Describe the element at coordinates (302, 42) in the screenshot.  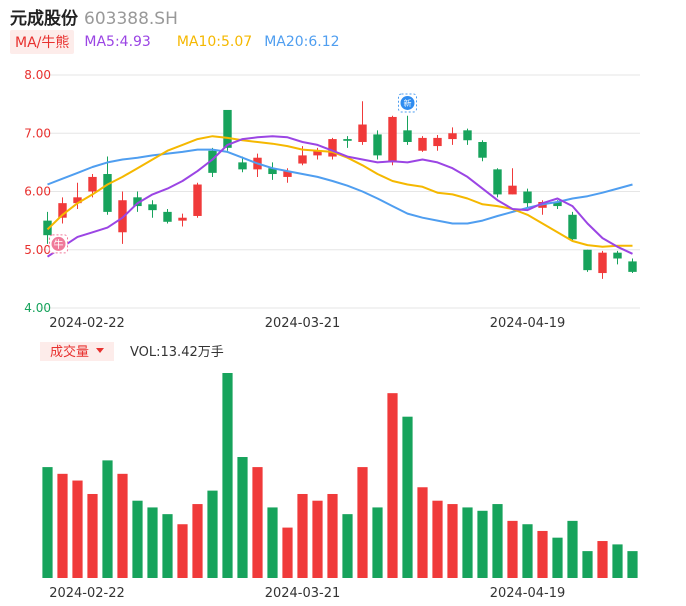
I see `ma20-legend: MA20:6.12` at that location.